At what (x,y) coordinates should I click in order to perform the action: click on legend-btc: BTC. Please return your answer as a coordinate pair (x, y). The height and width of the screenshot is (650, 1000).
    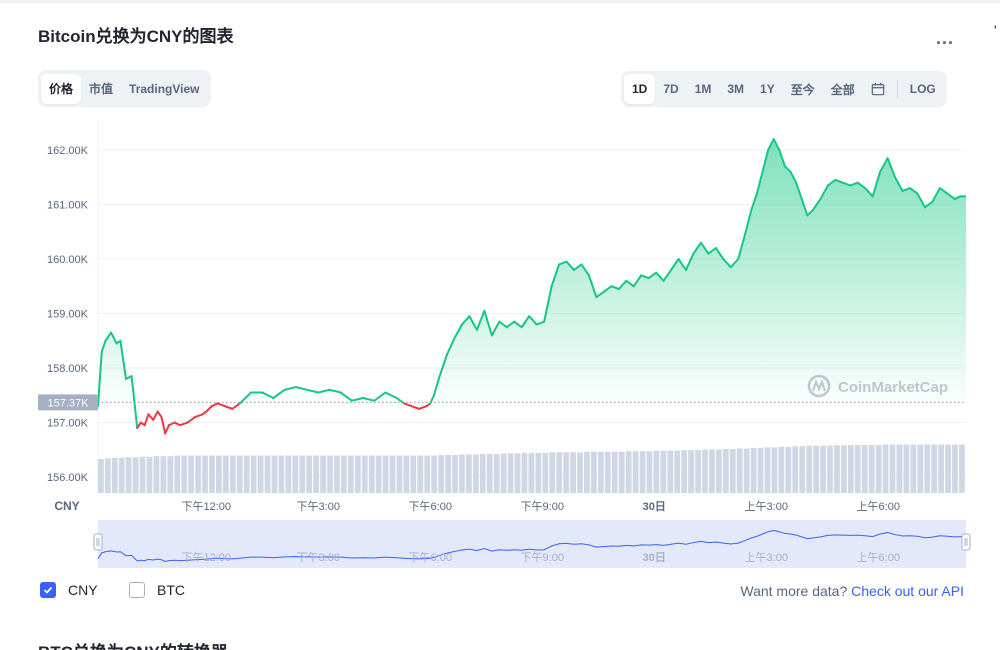
    Looking at the image, I should click on (157, 590).